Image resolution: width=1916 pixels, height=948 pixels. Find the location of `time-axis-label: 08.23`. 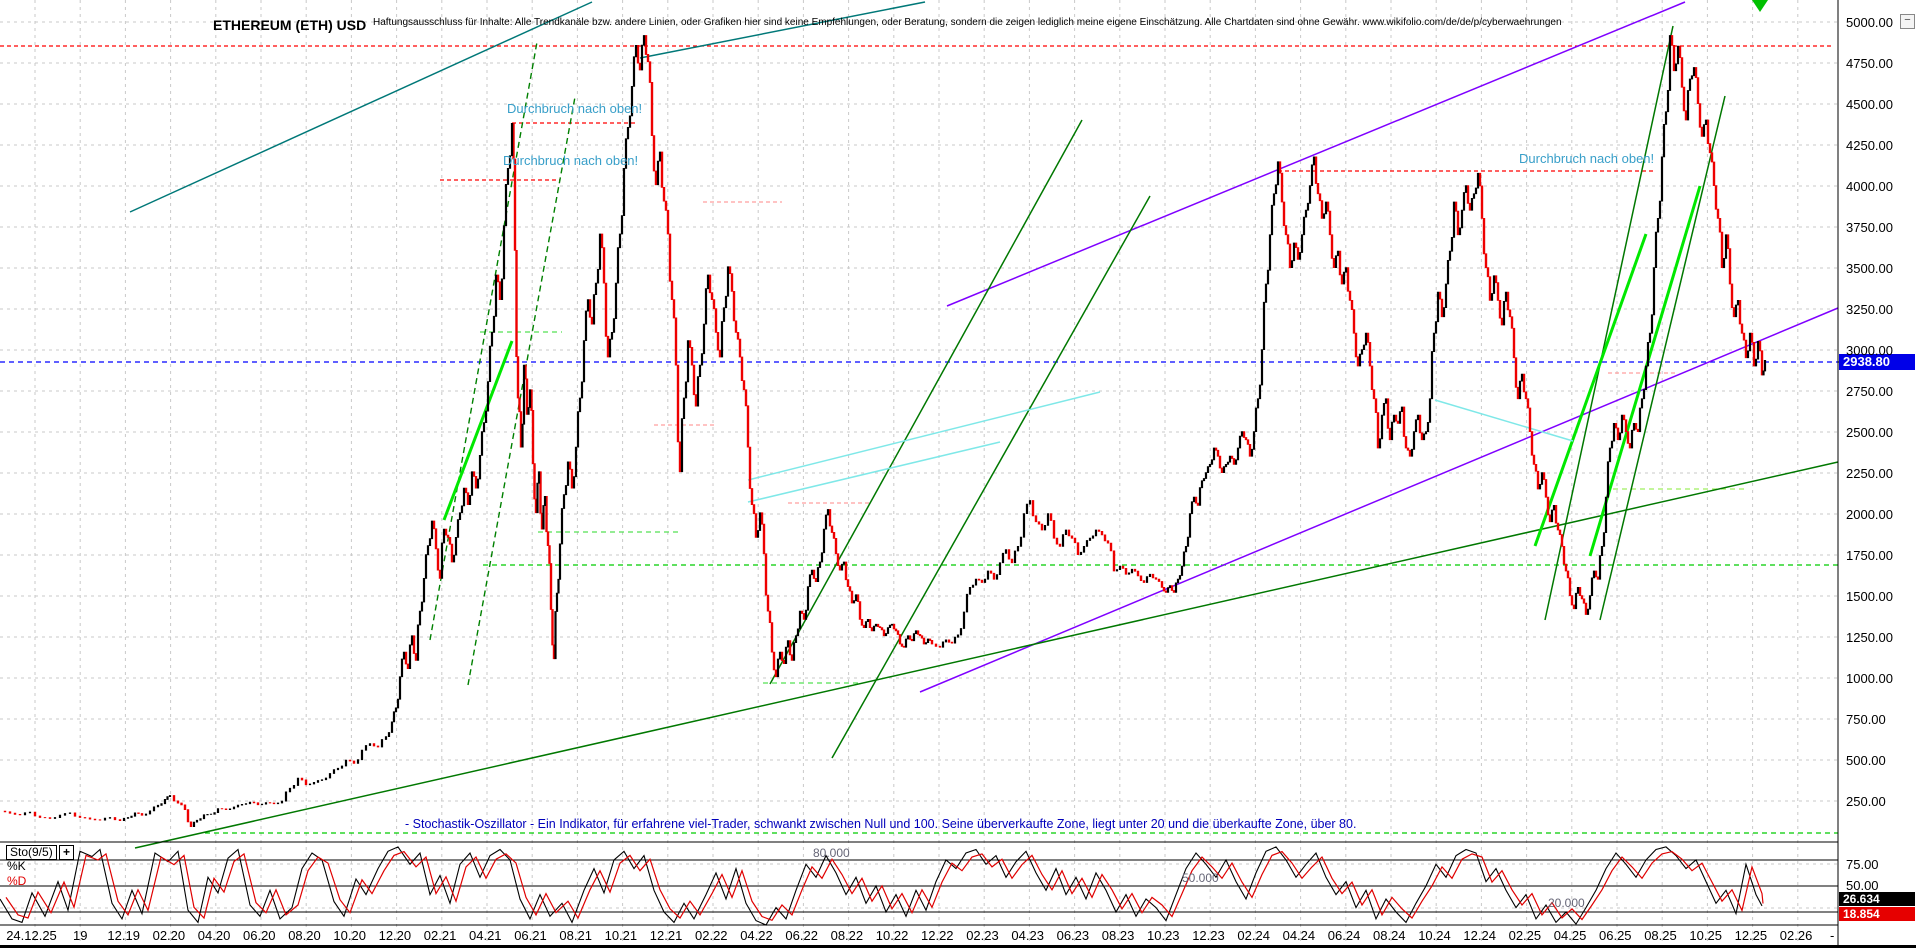

time-axis-label: 08.23 is located at coordinates (1118, 935).